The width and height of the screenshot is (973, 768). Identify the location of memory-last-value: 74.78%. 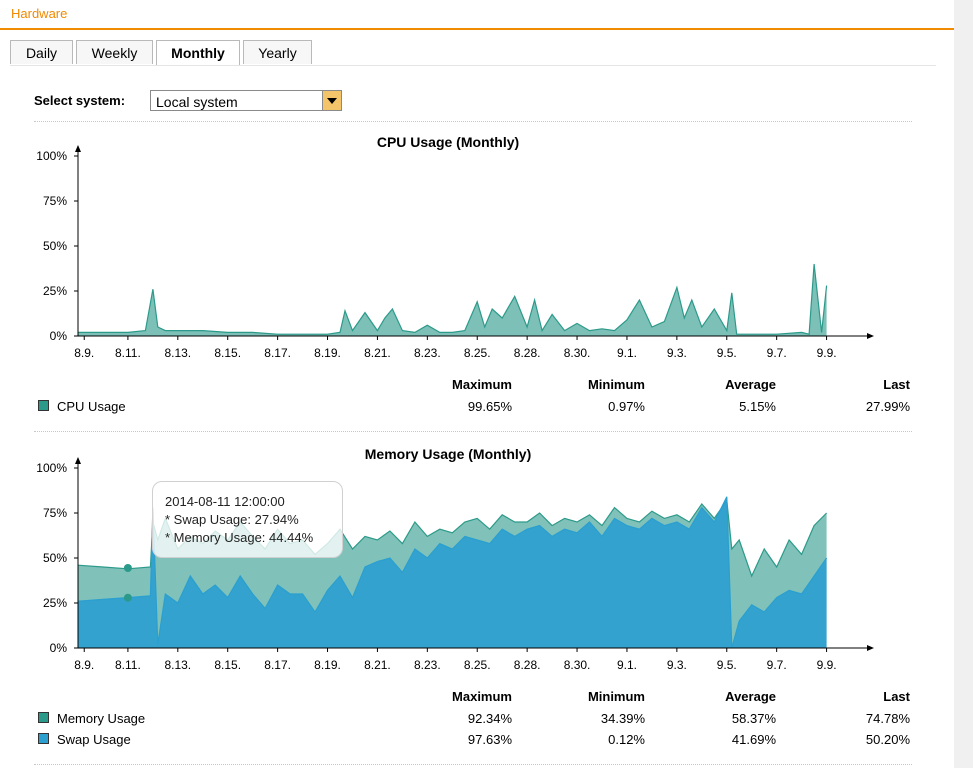
(887, 718).